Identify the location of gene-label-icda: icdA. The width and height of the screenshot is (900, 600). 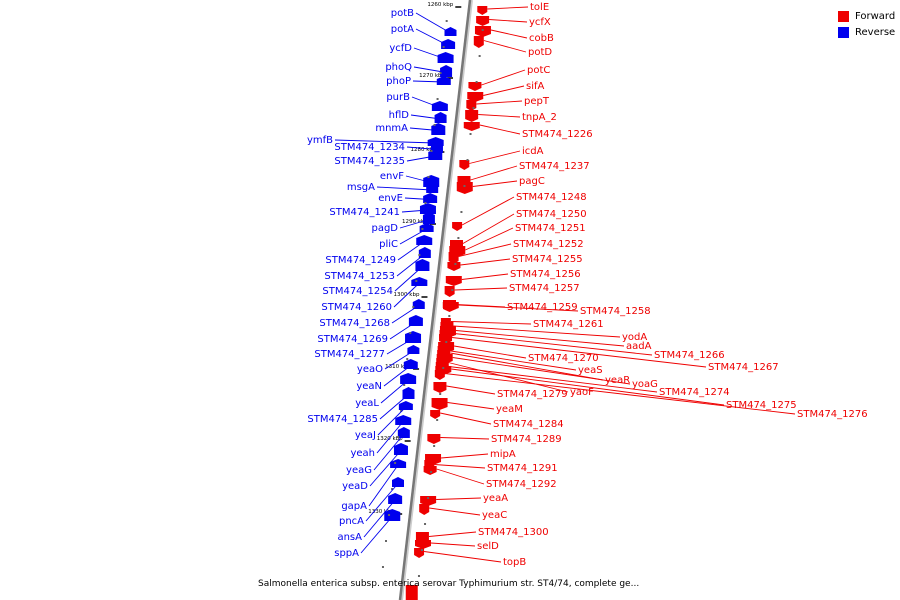
(533, 151).